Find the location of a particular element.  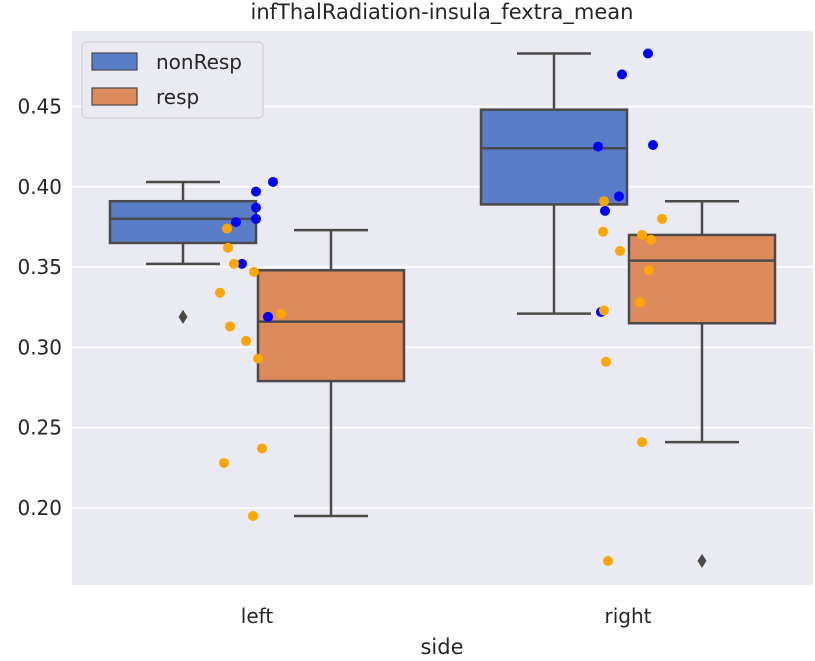

box-nonResp-right is located at coordinates (554, 183).